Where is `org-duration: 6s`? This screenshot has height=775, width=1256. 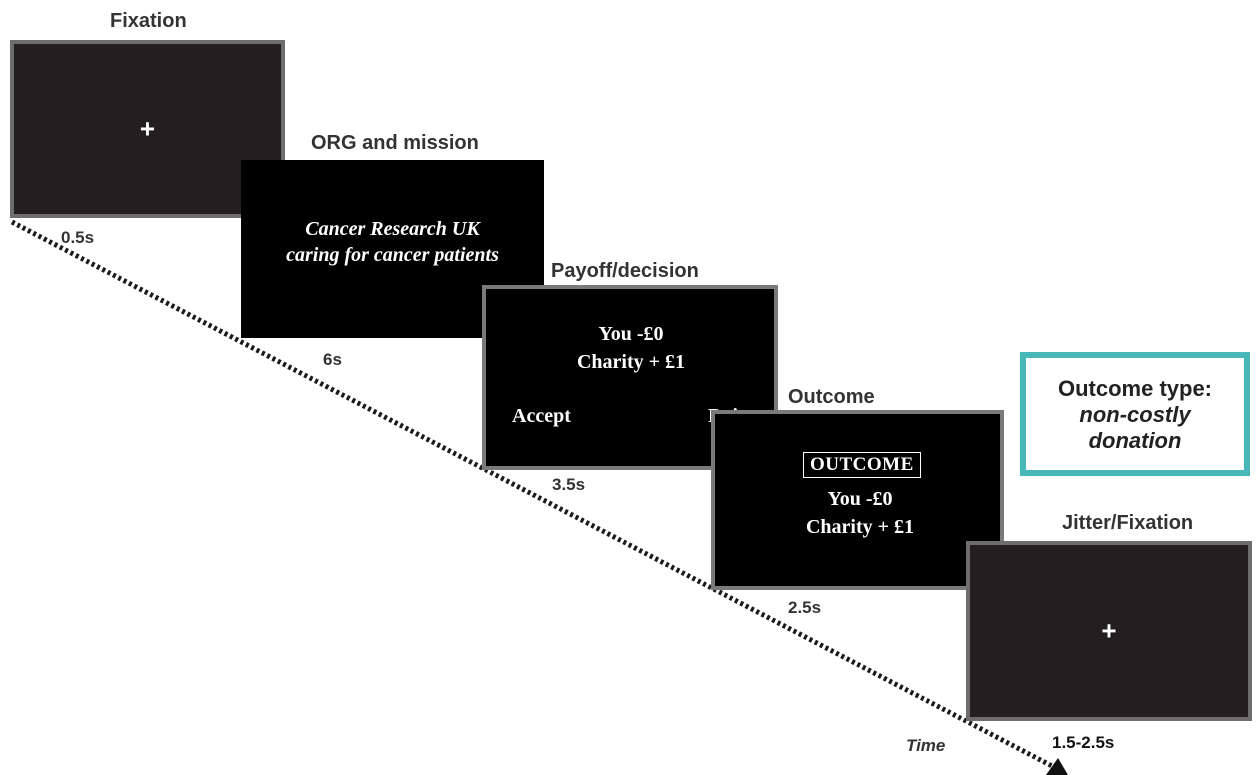
org-duration: 6s is located at coordinates (332, 359).